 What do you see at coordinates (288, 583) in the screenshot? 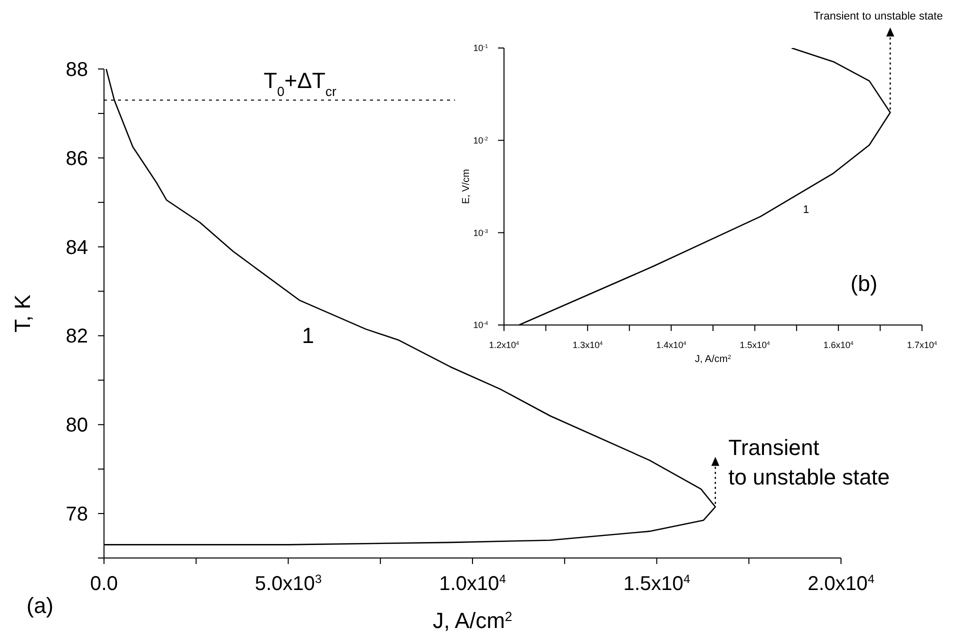
I see `x-tick-label: 5.0x10$^{3}$` at bounding box center [288, 583].